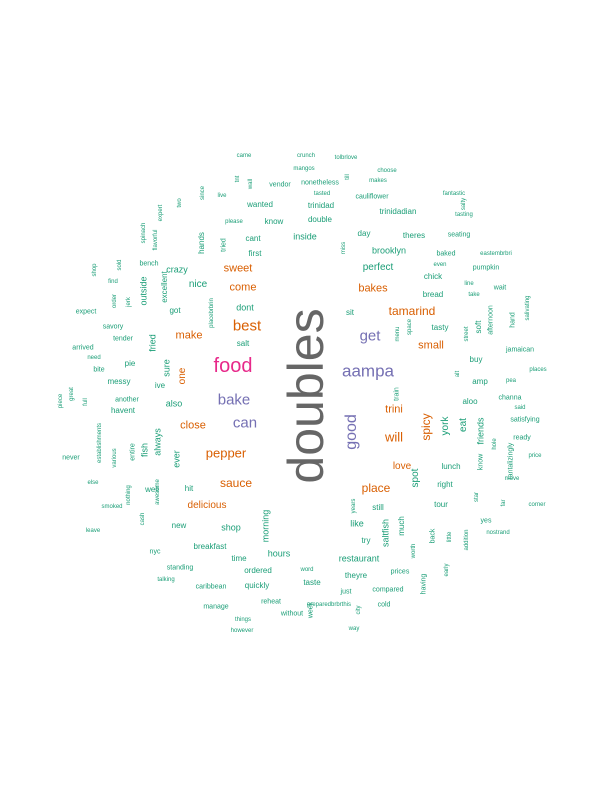  What do you see at coordinates (176, 459) in the screenshot?
I see `word-ever: ever` at bounding box center [176, 459].